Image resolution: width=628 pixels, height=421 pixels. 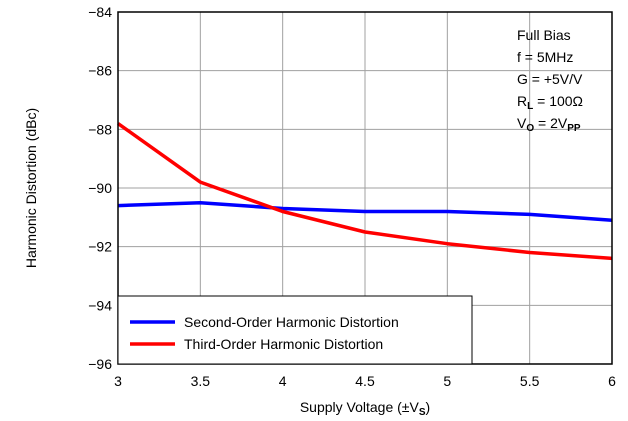 What do you see at coordinates (100, 364) in the screenshot?
I see `y-tick-label: −96` at bounding box center [100, 364].